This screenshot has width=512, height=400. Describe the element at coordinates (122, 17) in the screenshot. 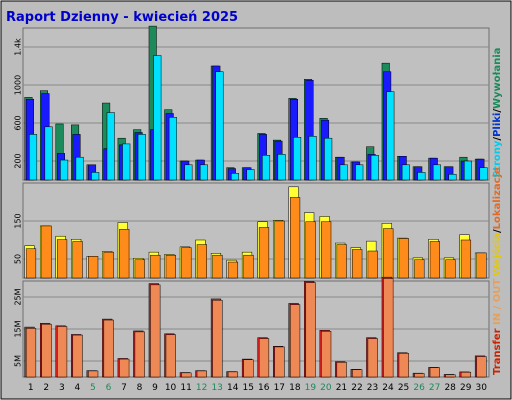

I see `chart-title: Raport Dzienny - kwiecień 2025` at that location.